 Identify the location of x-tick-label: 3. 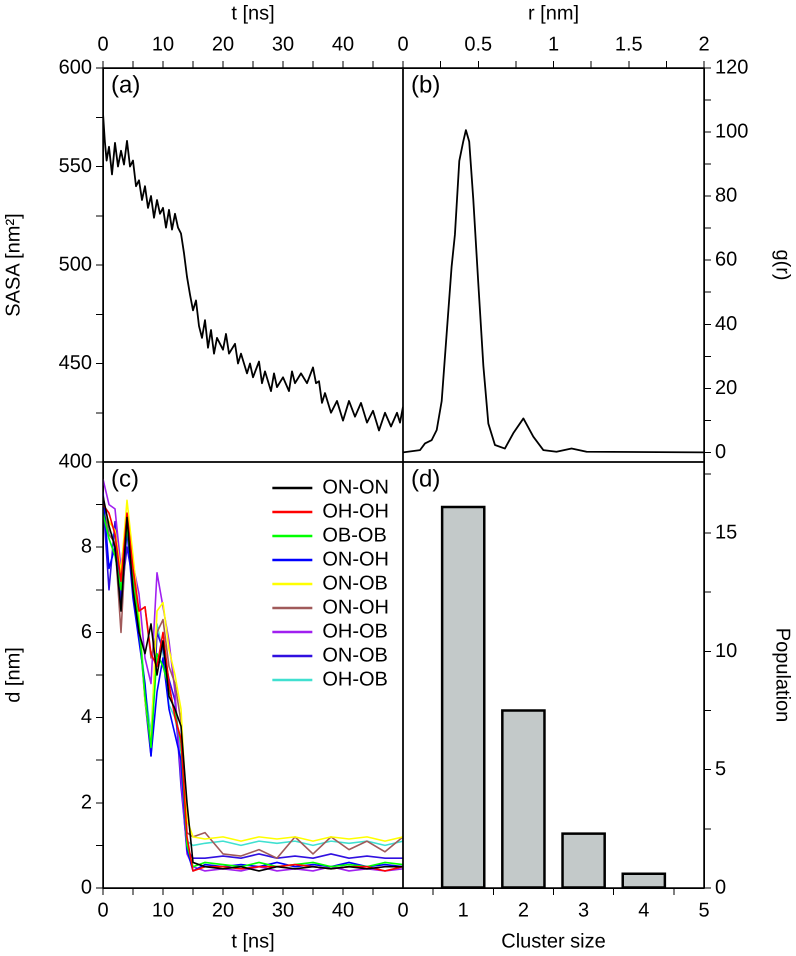
(584, 911).